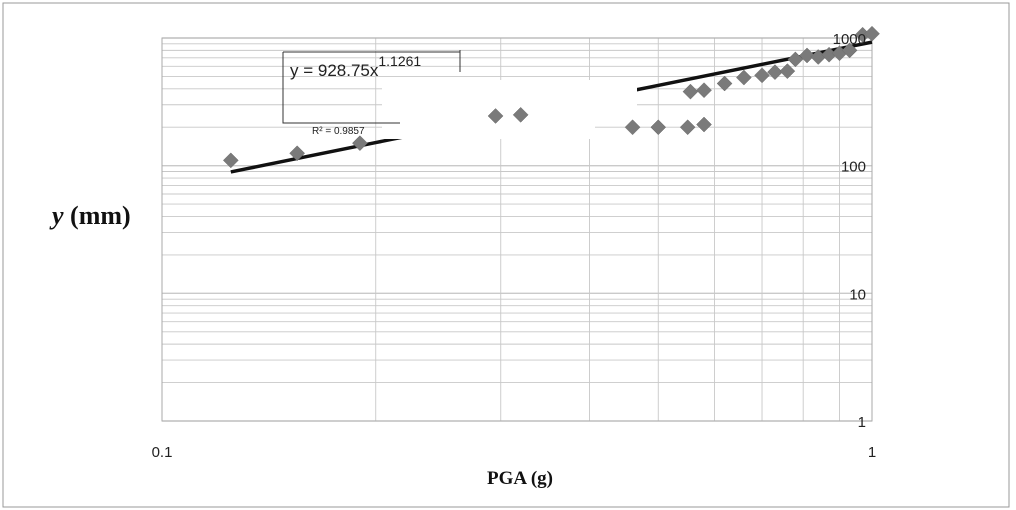 This screenshot has height=510, width=1016. What do you see at coordinates (616, 97) in the screenshot?
I see `occluder-gap` at bounding box center [616, 97].